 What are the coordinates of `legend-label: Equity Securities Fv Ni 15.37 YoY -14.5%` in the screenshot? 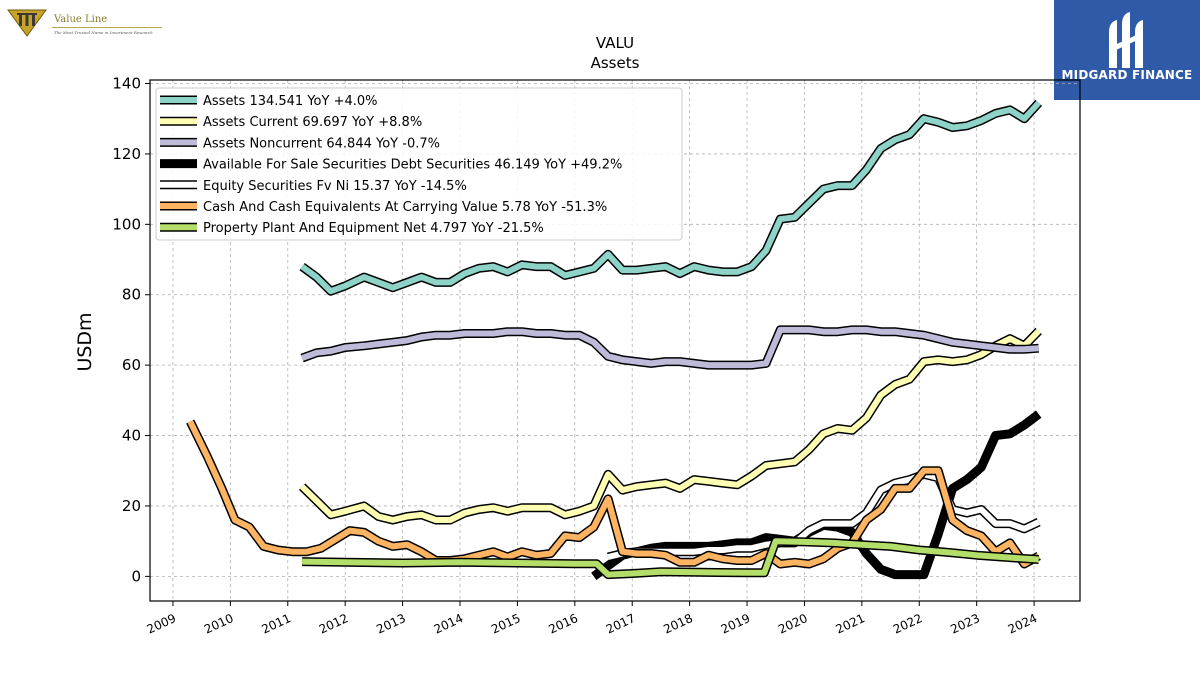 It's located at (335, 186).